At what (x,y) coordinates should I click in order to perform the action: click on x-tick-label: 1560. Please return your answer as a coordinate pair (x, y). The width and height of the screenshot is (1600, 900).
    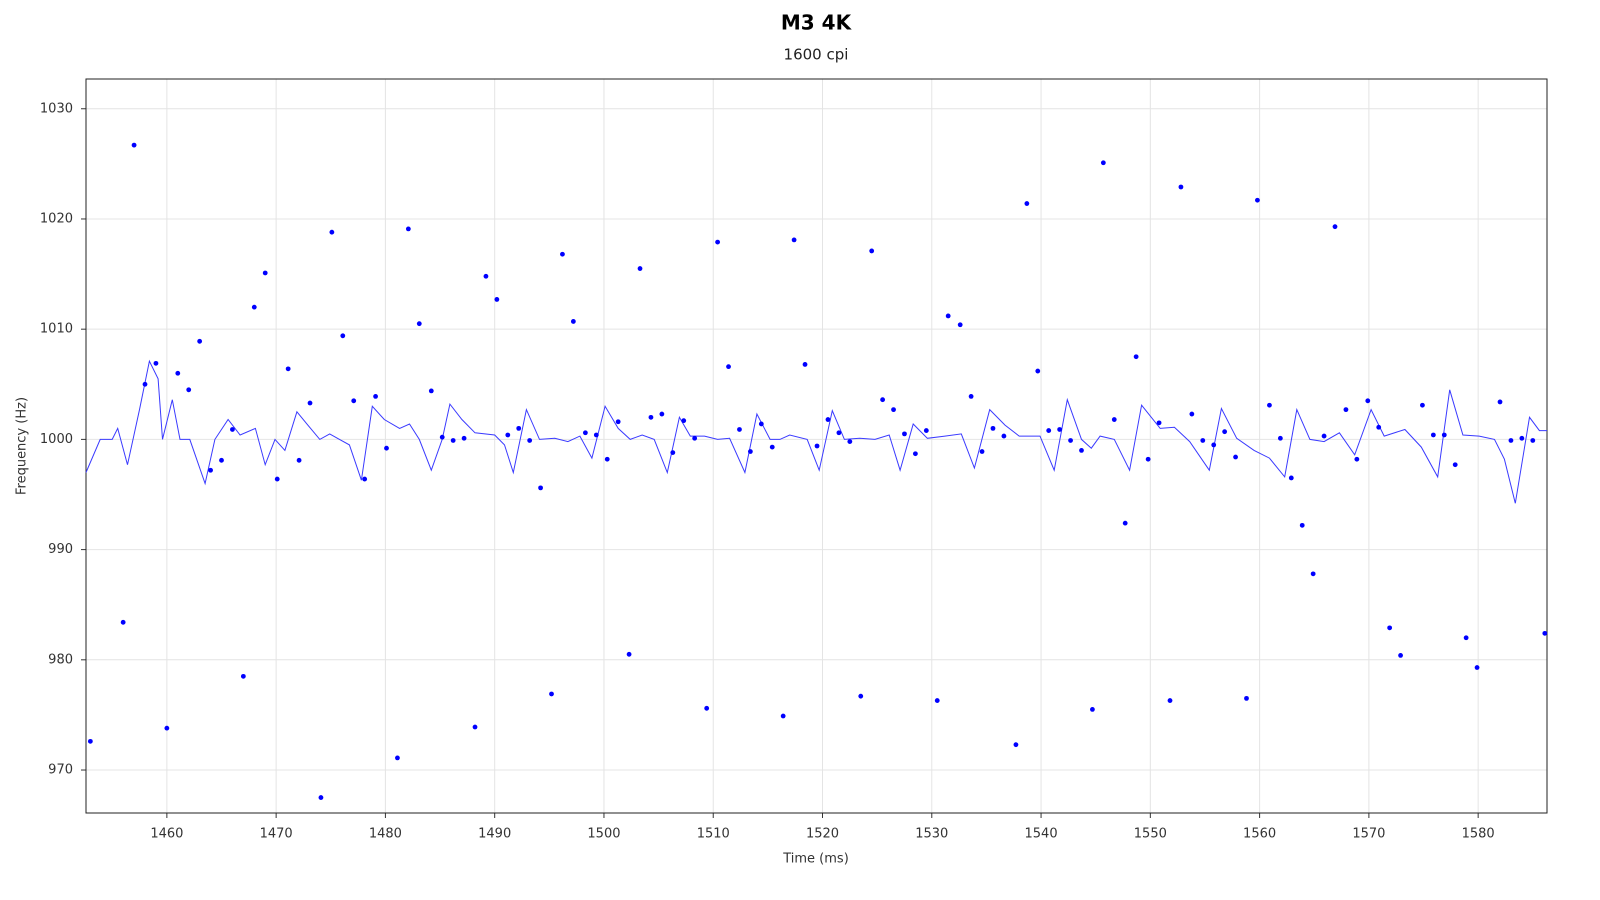
    Looking at the image, I should click on (1259, 834).